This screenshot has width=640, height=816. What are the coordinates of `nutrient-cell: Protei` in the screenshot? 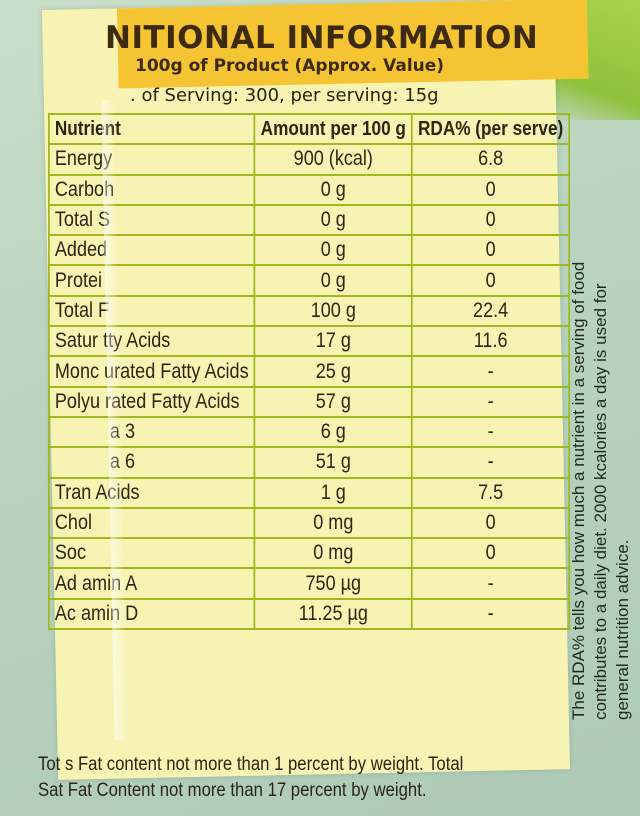 It's located at (151, 280).